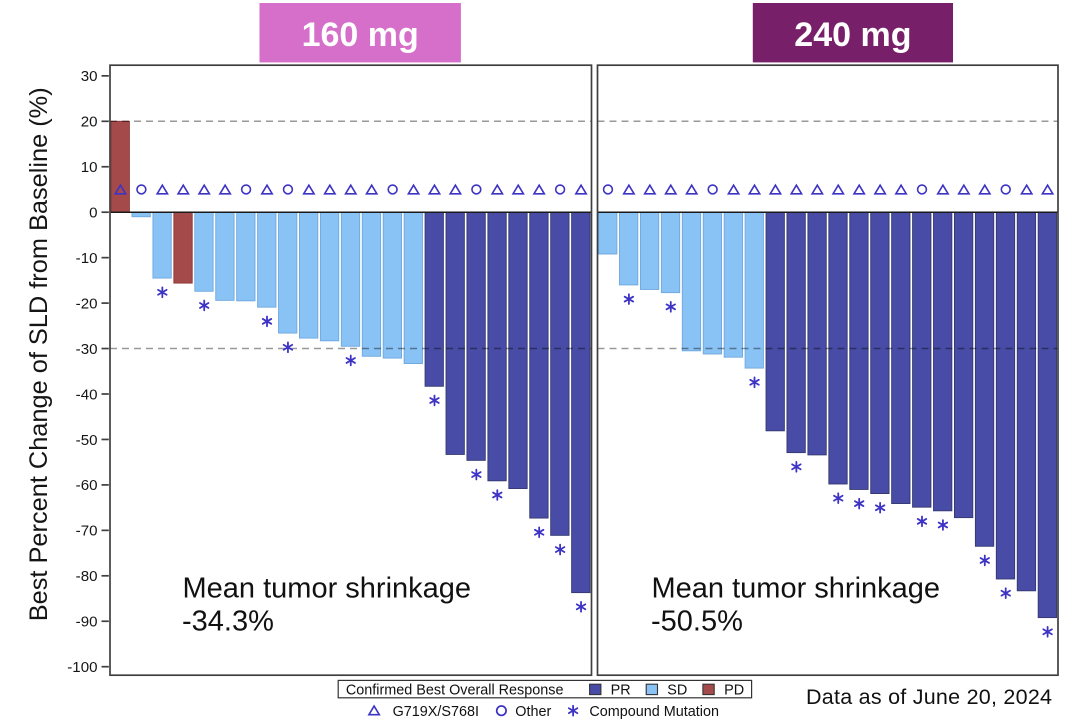  Describe the element at coordinates (87, 485) in the screenshot. I see `svg-text: -60` at that location.